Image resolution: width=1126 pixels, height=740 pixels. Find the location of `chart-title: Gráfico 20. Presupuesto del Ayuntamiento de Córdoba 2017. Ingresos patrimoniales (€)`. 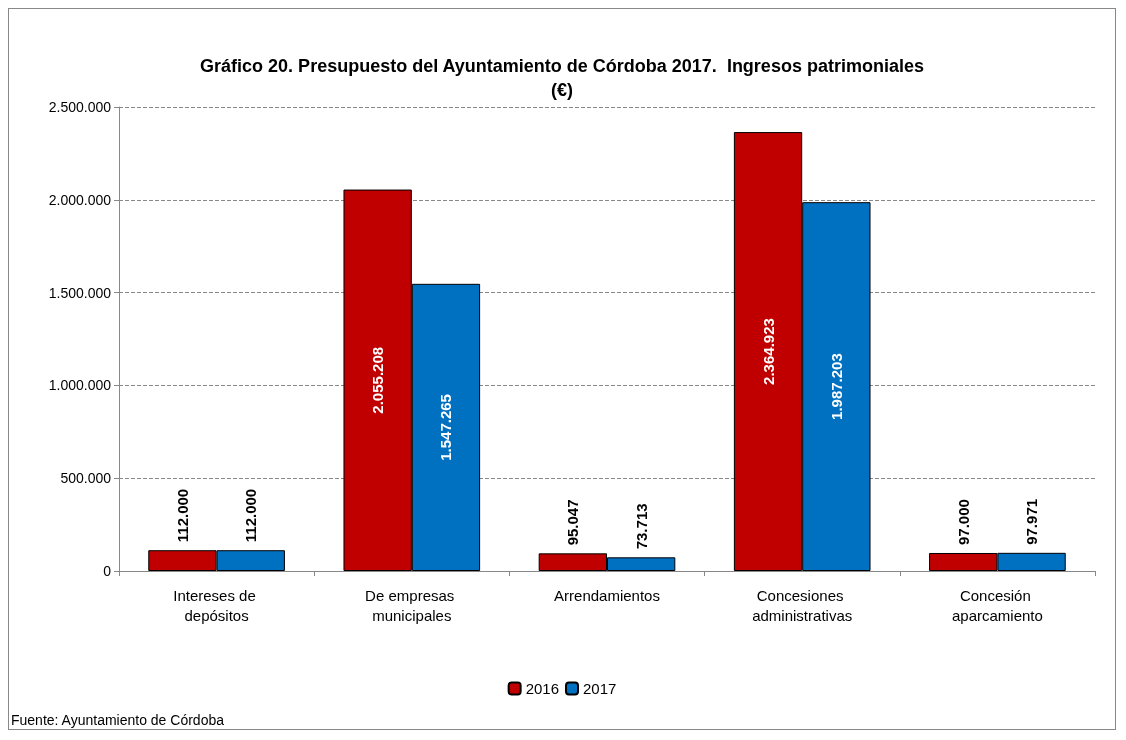

chart-title: Gráfico 20. Presupuesto del Ayuntamiento de Córdoba 2017. Ingresos patrimoniales (€) is located at coordinates (562, 78).